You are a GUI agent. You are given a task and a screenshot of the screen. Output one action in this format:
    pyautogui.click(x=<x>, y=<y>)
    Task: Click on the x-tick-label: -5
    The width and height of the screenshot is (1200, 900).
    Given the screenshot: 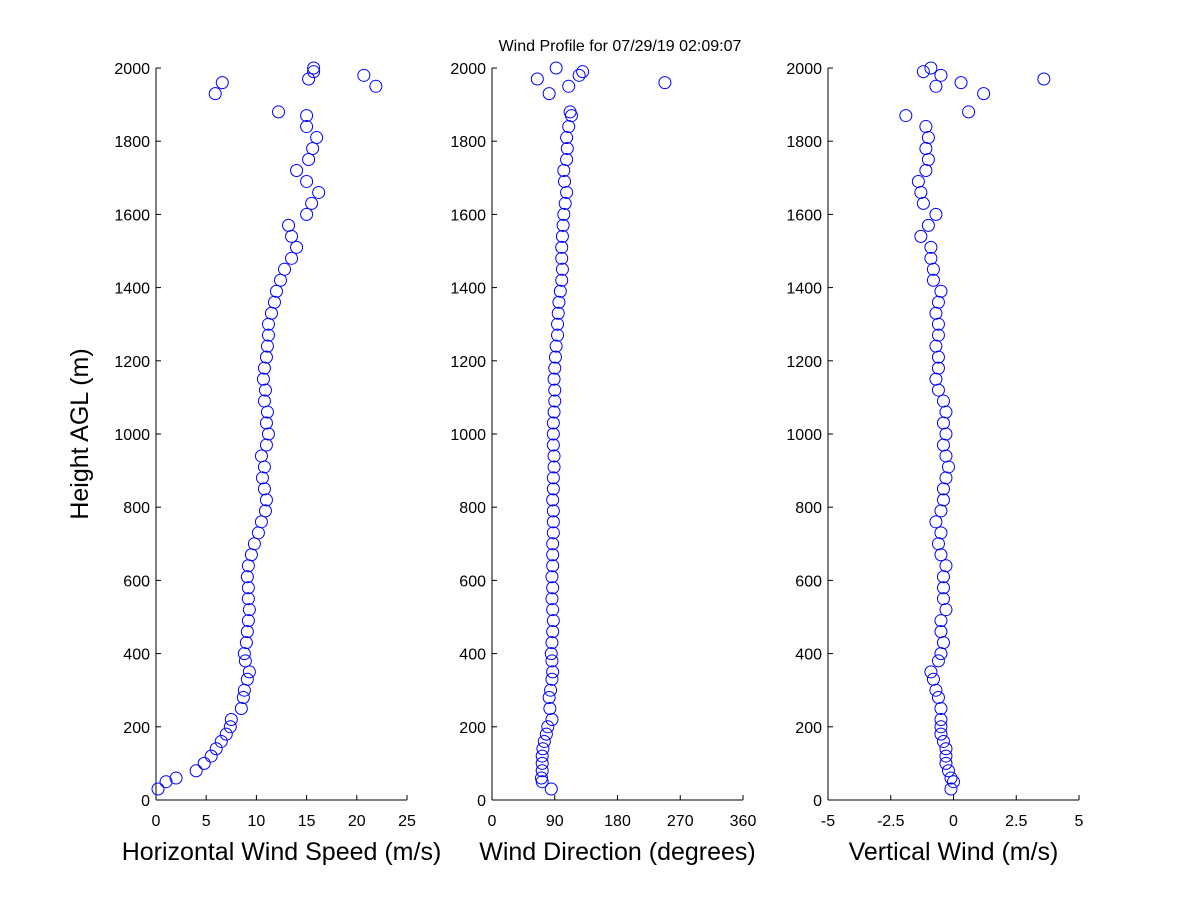 What is the action you would take?
    pyautogui.click(x=828, y=821)
    